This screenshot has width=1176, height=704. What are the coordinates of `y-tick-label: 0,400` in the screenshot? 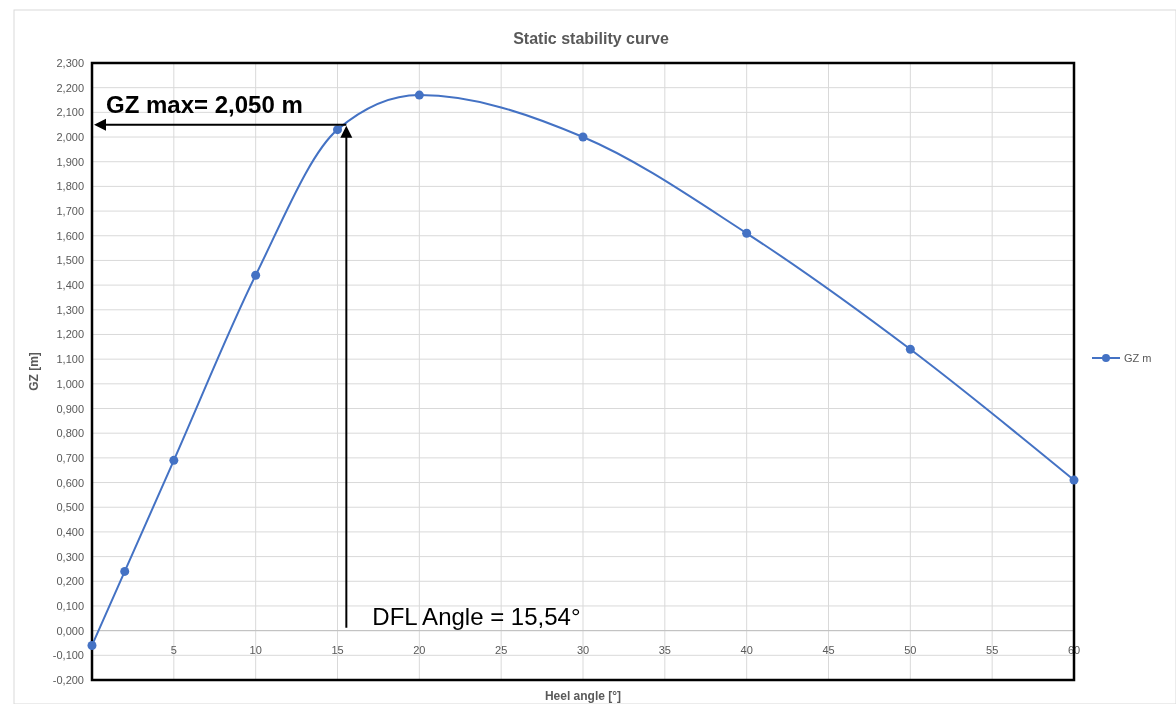 It's located at (70, 531).